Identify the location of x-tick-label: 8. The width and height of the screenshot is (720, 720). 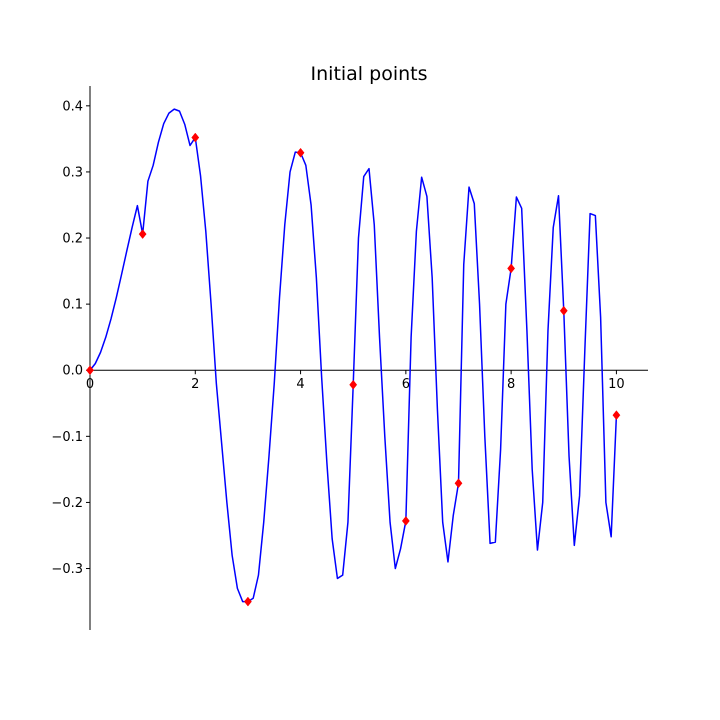
(511, 384).